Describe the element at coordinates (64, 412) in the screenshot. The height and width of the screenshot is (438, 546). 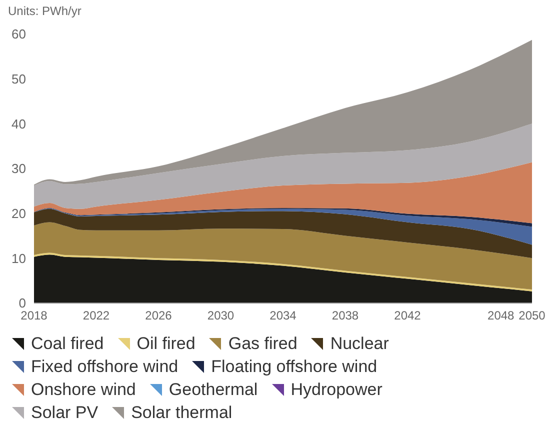
I see `legend-label: Solar PV` at that location.